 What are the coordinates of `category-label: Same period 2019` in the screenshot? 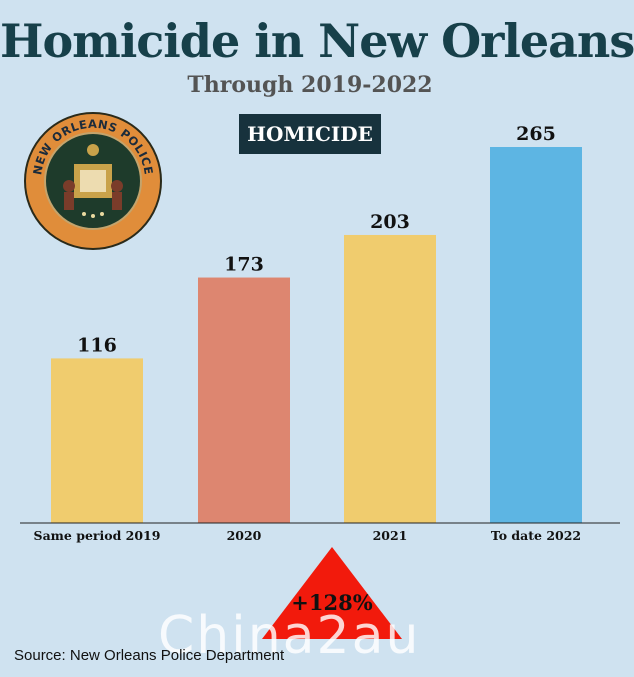 It's located at (97, 535).